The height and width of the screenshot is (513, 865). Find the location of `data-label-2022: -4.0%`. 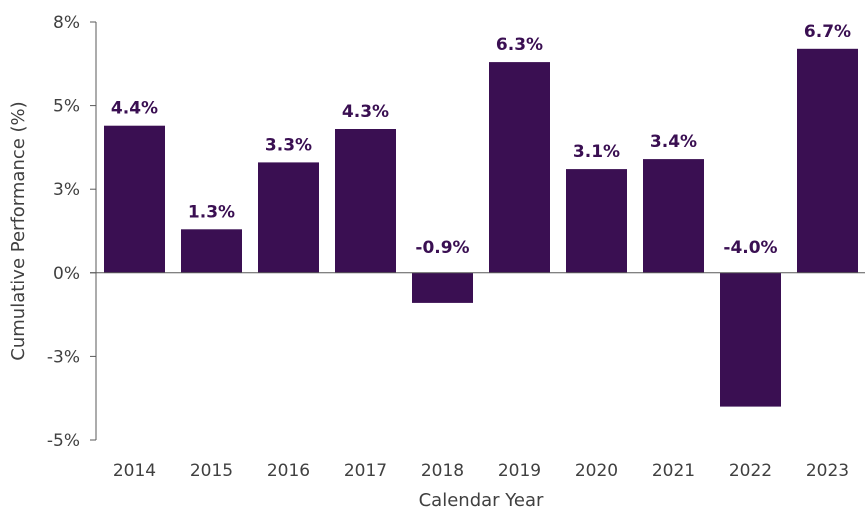

data-label-2022: -4.0% is located at coordinates (750, 248).